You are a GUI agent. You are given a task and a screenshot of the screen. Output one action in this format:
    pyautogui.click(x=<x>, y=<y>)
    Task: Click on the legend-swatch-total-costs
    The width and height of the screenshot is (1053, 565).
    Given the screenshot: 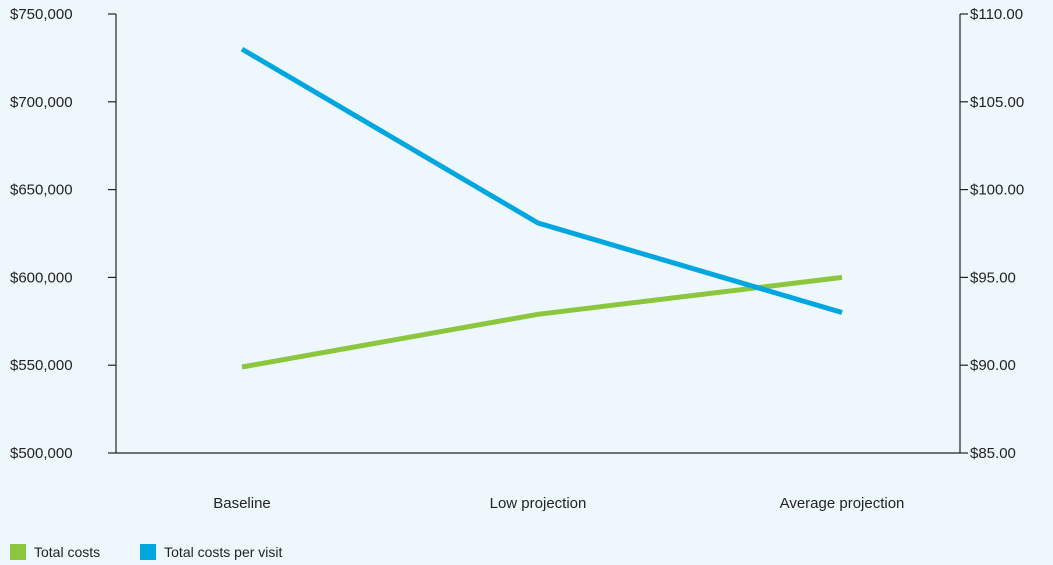 What is the action you would take?
    pyautogui.click(x=18, y=552)
    